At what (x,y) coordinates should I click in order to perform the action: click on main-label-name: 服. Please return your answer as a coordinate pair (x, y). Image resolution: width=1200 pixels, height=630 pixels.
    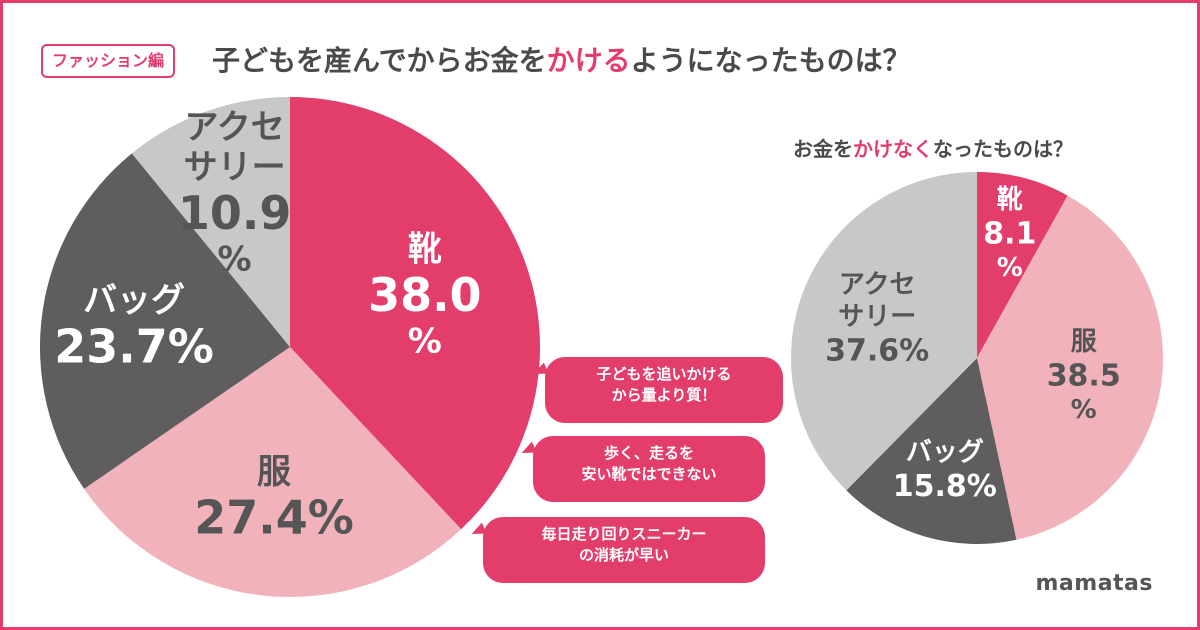
    Looking at the image, I should click on (274, 472).